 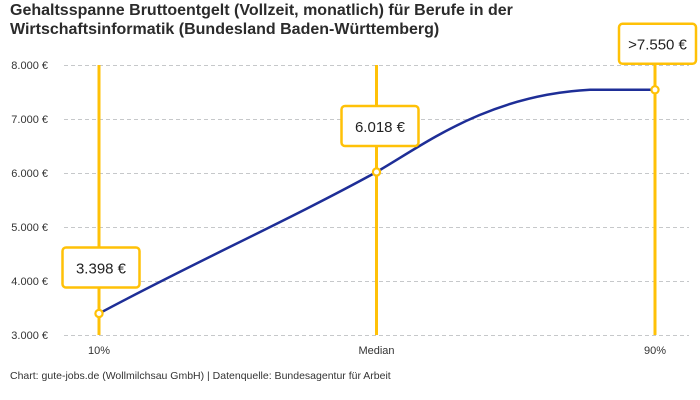 I want to click on svg-text: 6.018 €, so click(x=380, y=127).